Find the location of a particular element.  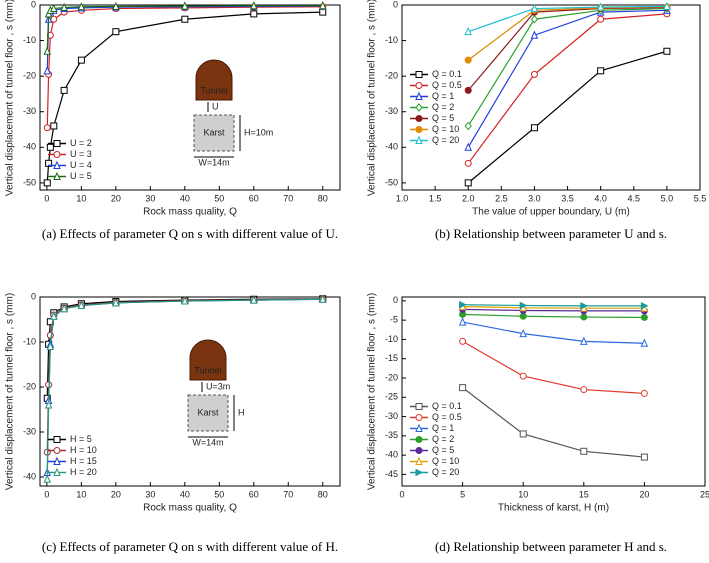

x-tick-label: 10 is located at coordinates (81, 494).